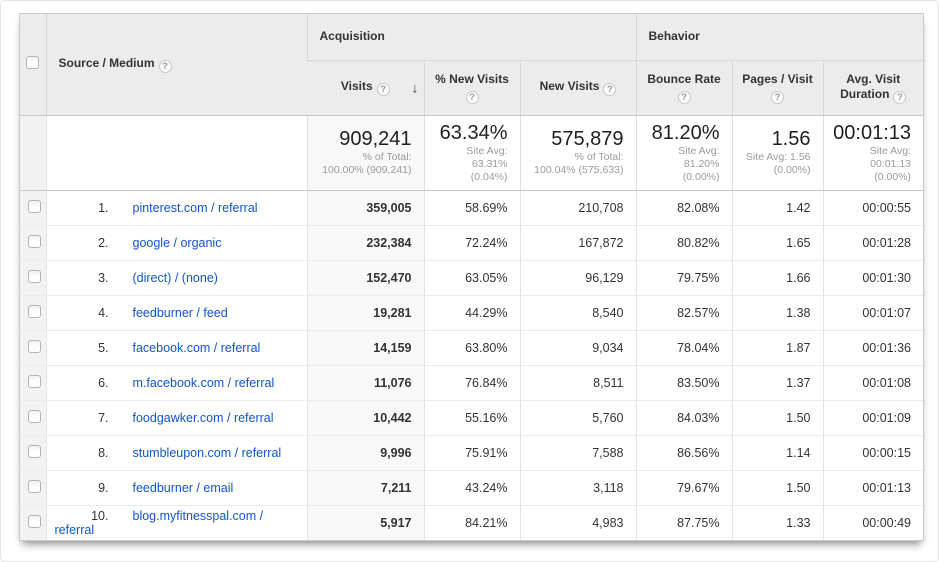 The image size is (939, 562). What do you see at coordinates (103, 347) in the screenshot?
I see `row-rank: 5.` at bounding box center [103, 347].